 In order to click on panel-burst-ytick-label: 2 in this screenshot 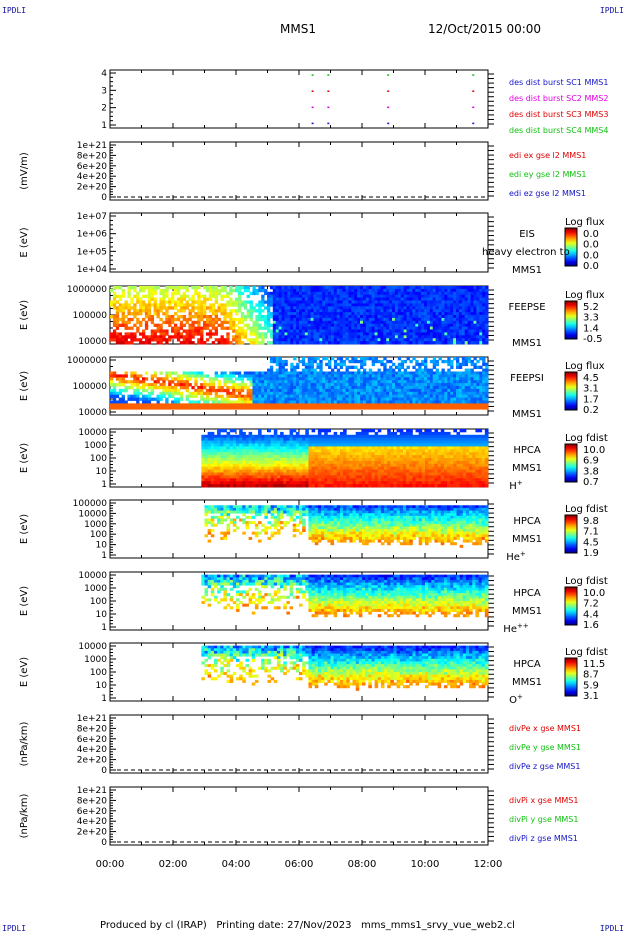, I will do `click(104, 109)`.